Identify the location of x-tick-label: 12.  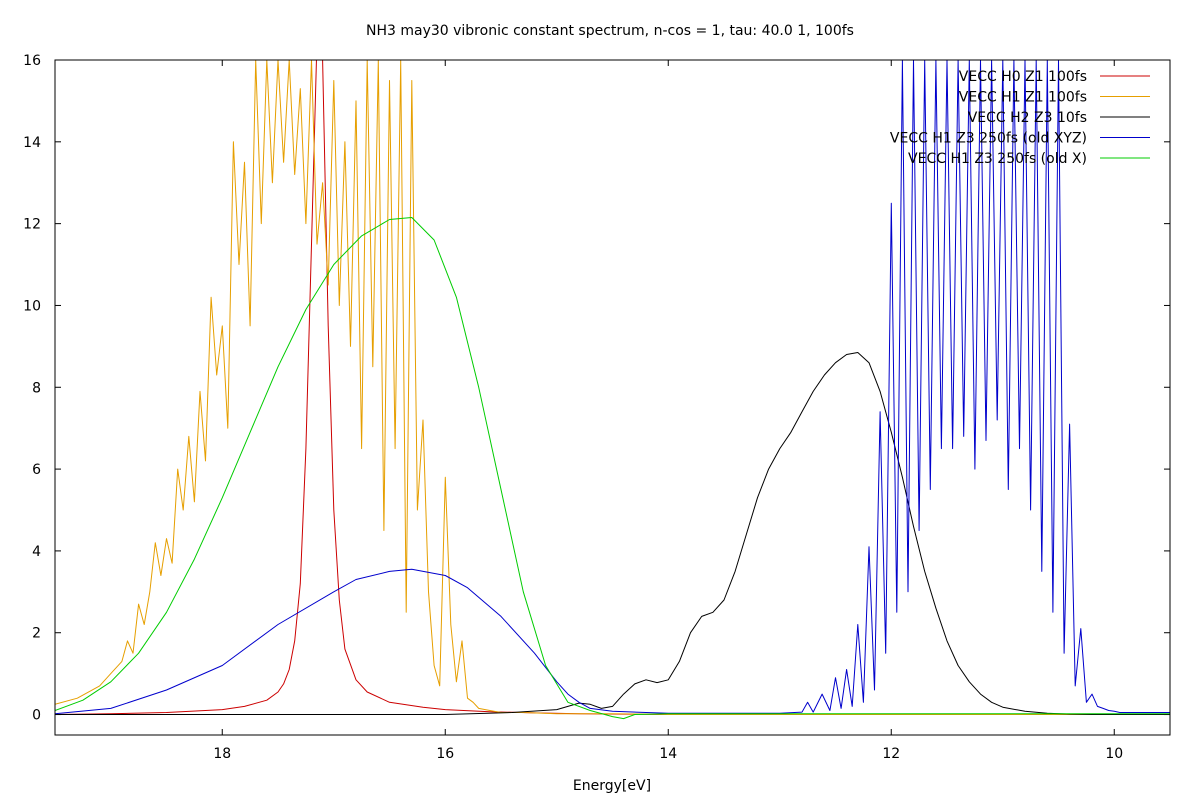
(891, 754).